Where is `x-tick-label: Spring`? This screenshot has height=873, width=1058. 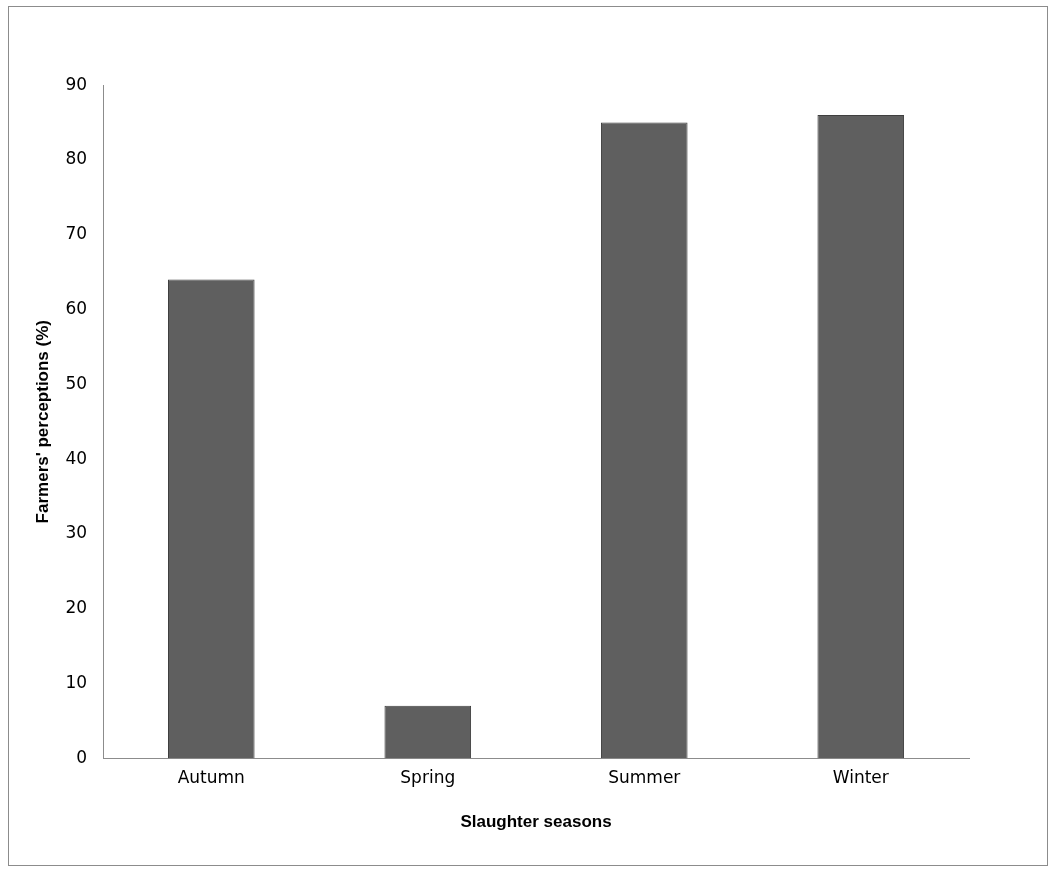
x-tick-label: Spring is located at coordinates (428, 776).